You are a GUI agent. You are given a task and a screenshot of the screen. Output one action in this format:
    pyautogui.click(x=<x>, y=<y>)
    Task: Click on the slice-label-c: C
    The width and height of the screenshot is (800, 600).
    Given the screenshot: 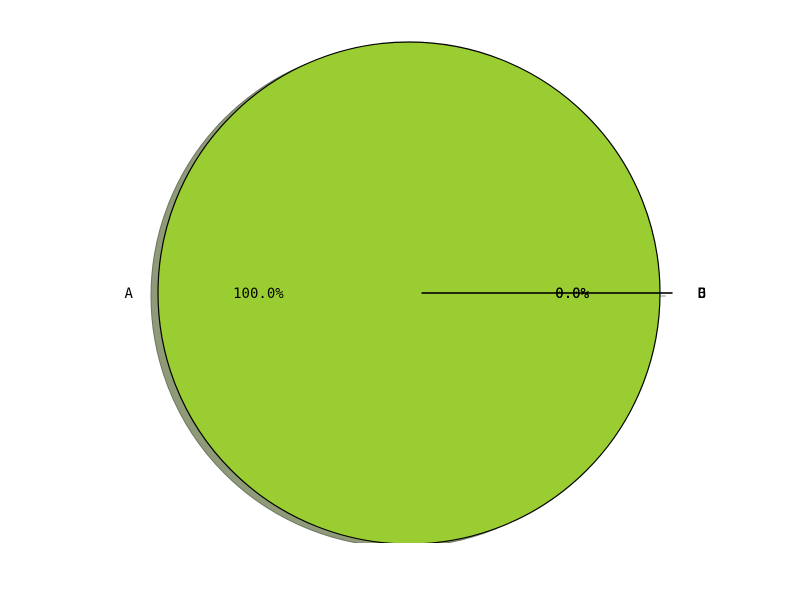 What is the action you would take?
    pyautogui.click(x=702, y=294)
    